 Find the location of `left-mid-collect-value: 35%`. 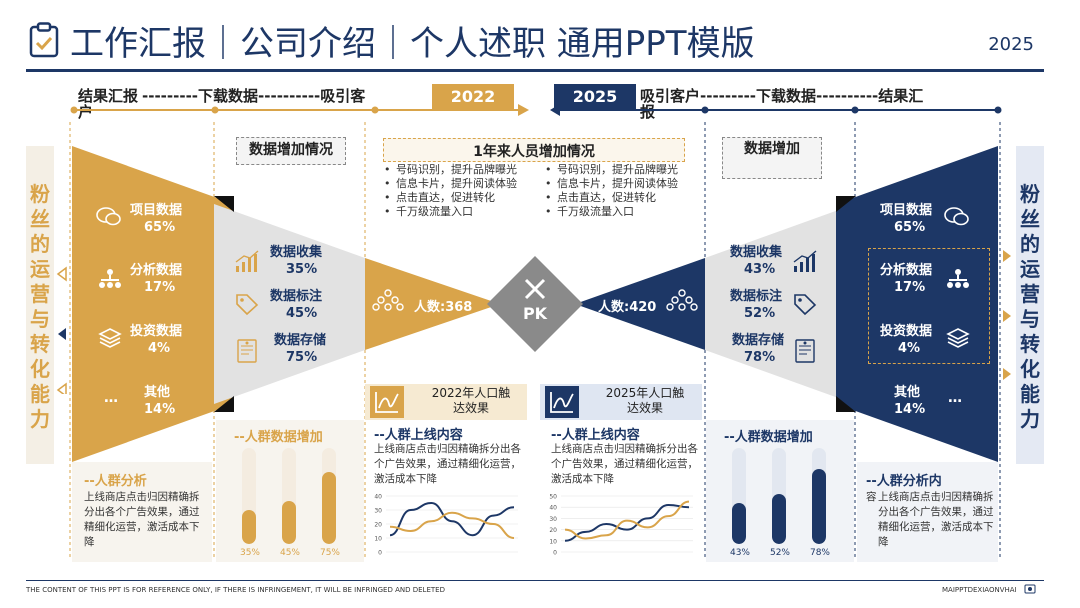

left-mid-collect-value: 35% is located at coordinates (302, 269).